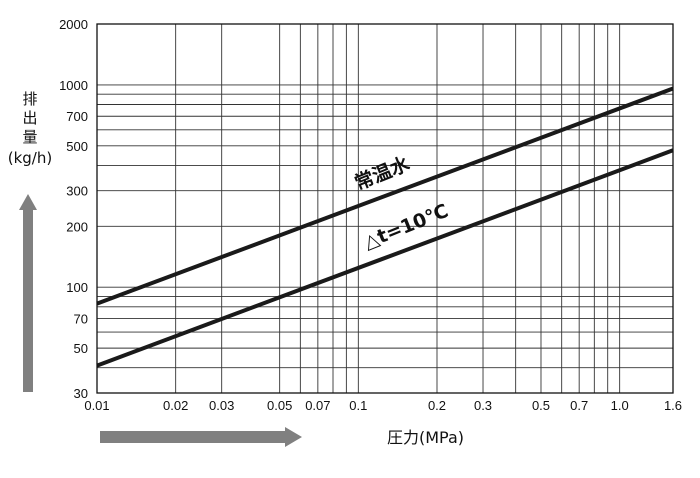 The width and height of the screenshot is (700, 478). I want to click on y-tick-label: 100, so click(77, 287).